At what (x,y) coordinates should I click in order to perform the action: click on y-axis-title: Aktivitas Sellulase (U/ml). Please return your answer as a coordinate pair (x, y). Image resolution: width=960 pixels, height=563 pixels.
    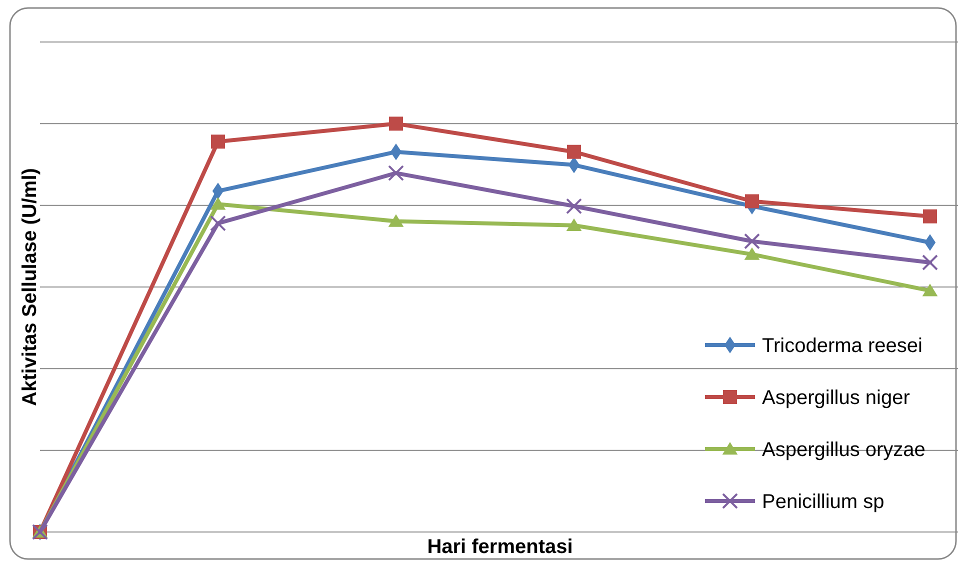
    Looking at the image, I should click on (30, 287).